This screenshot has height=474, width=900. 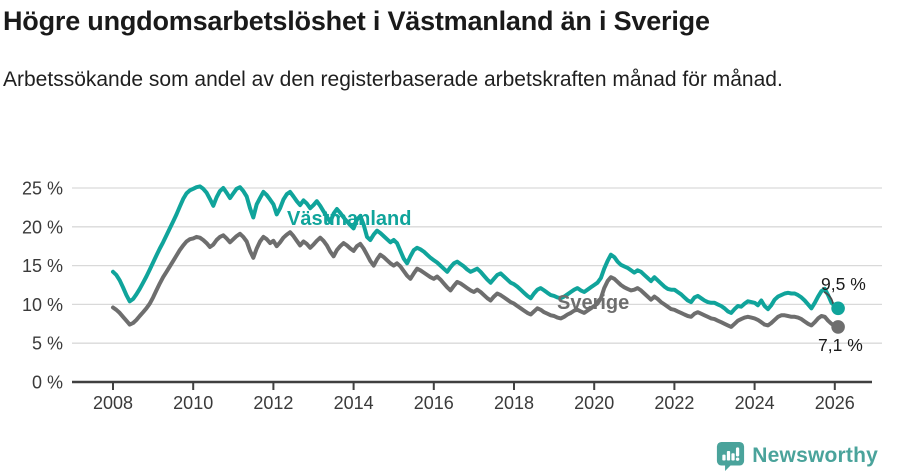 I want to click on series-label-vastmanland: Västmanland, so click(x=349, y=219).